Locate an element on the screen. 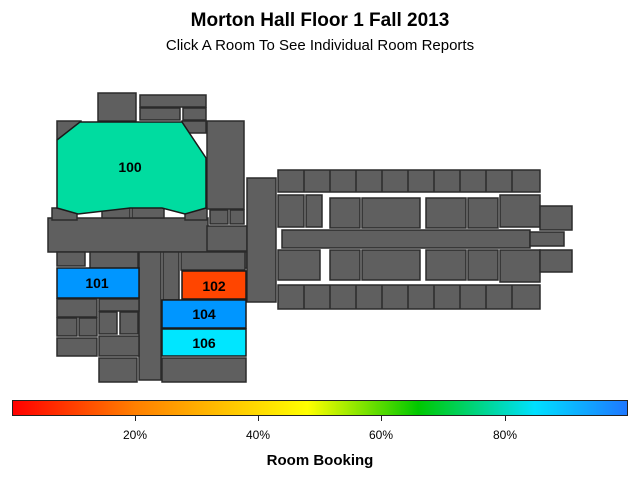 The height and width of the screenshot is (480, 640). room-100: 100 is located at coordinates (131, 168).